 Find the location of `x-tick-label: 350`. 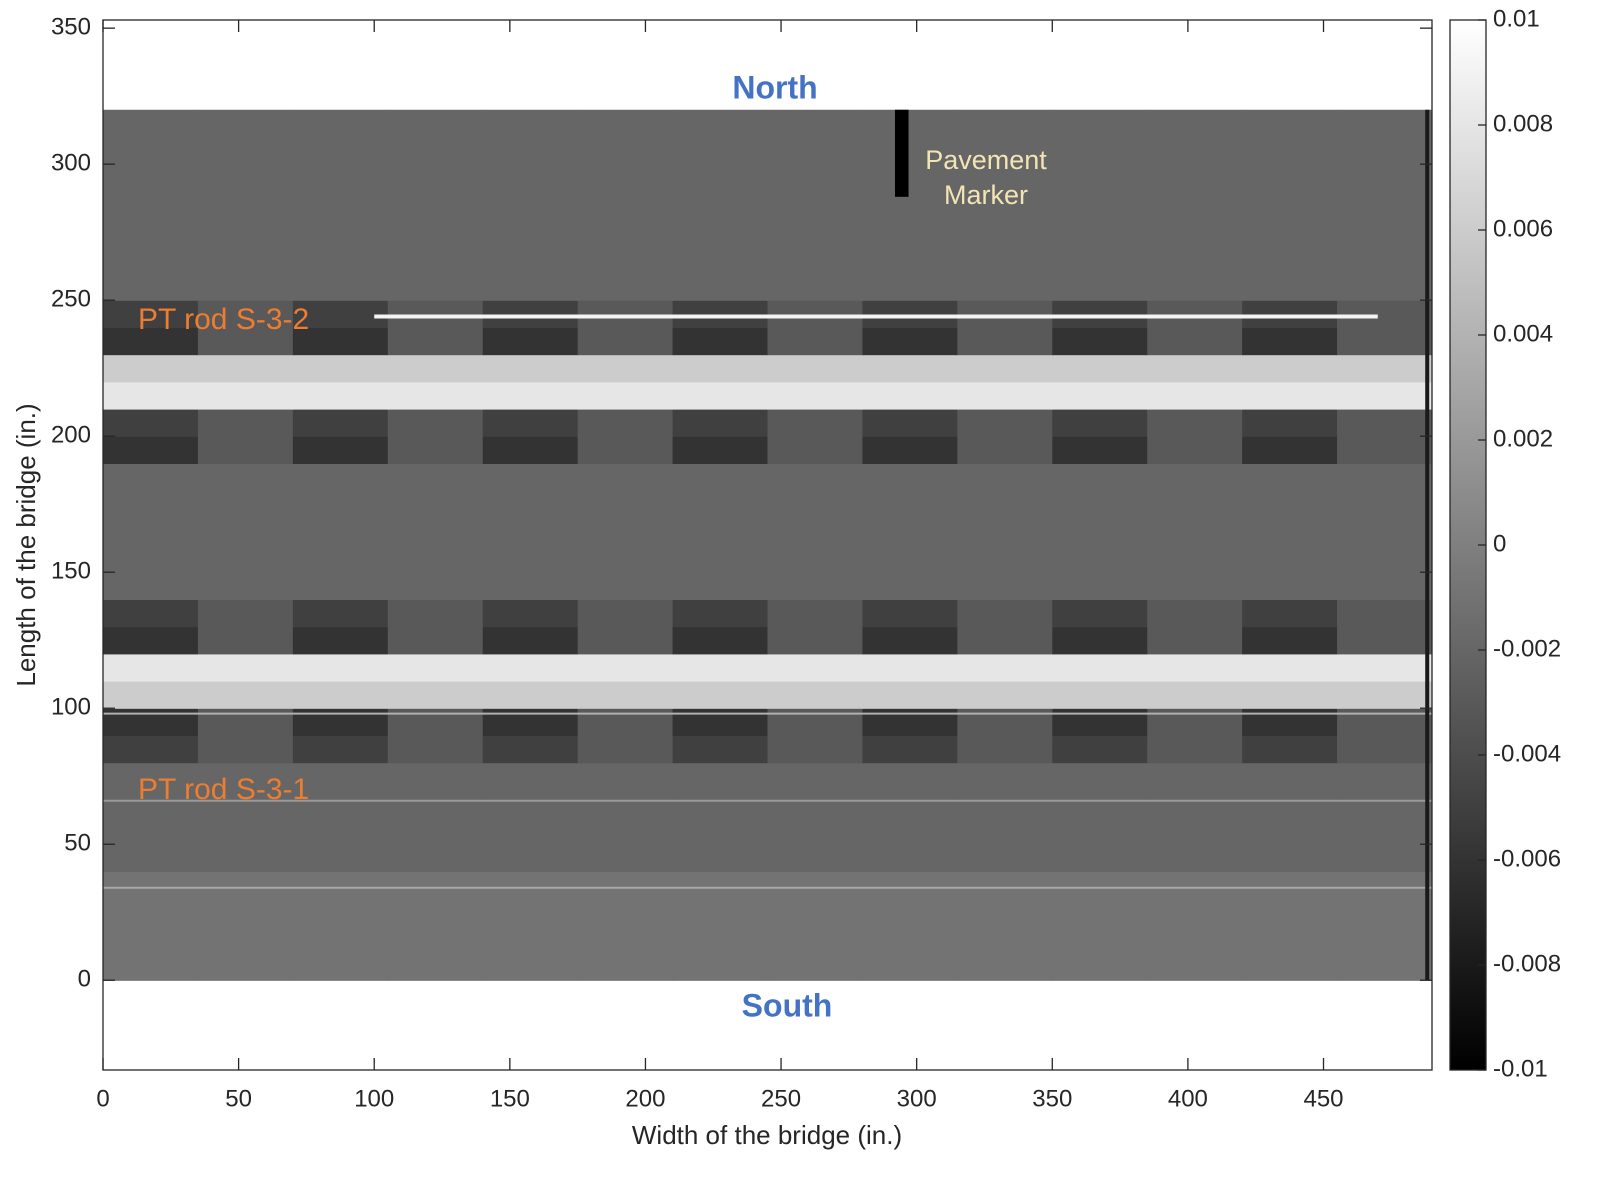

x-tick-label: 350 is located at coordinates (1052, 1098).